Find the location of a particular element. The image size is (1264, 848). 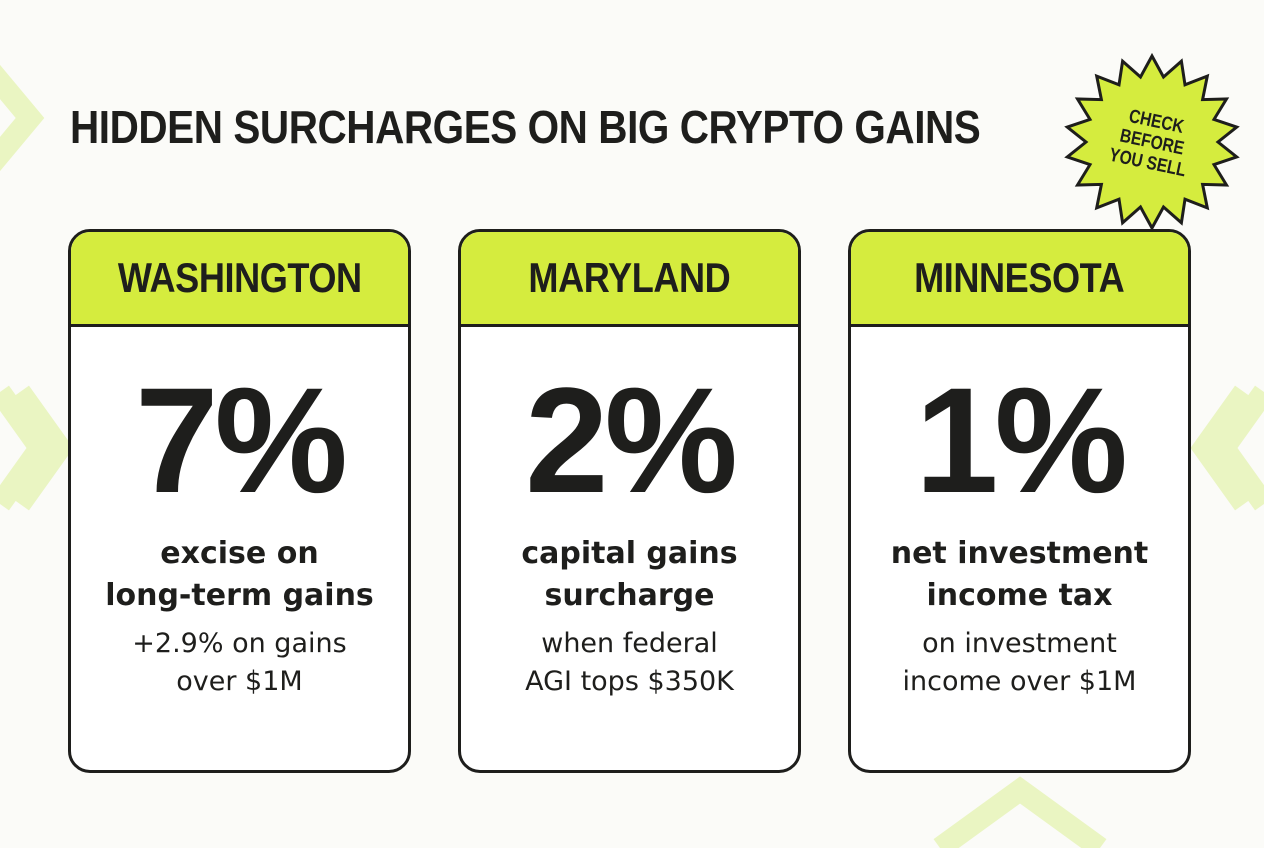

rate-value: 1% is located at coordinates (1021, 440).